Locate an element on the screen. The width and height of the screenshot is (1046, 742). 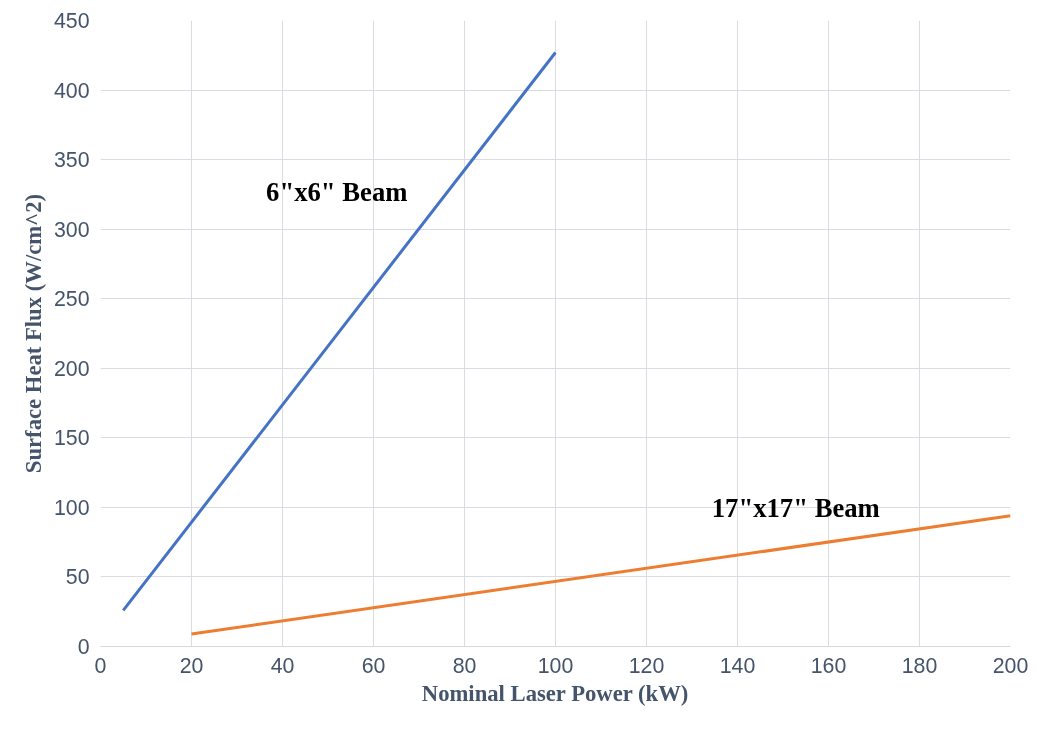
x-tick-label: 200 is located at coordinates (1010, 665).